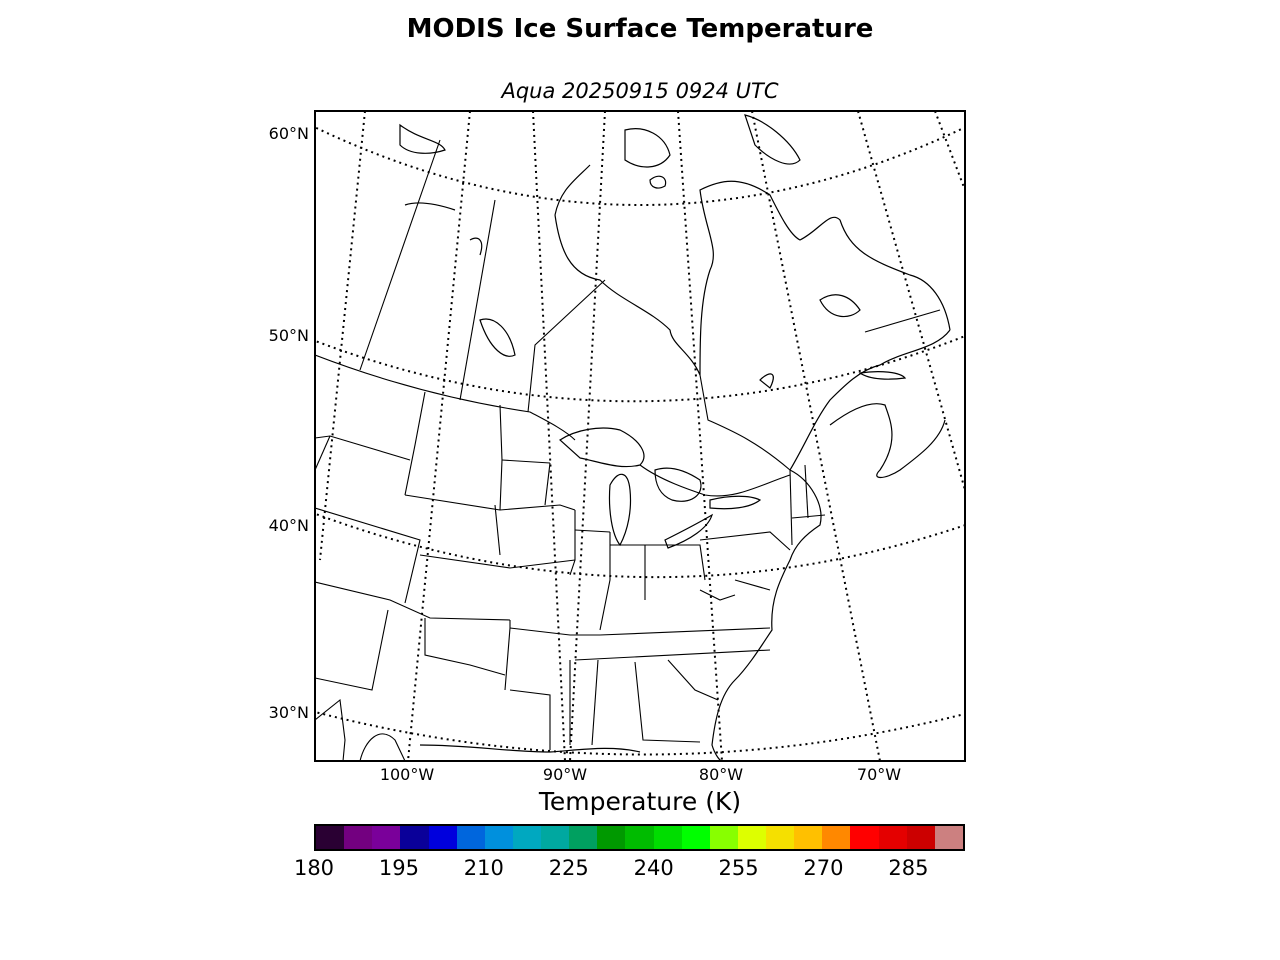 The height and width of the screenshot is (960, 1280). Describe the element at coordinates (568, 868) in the screenshot. I see `colorbar-tick-label: 225` at that location.